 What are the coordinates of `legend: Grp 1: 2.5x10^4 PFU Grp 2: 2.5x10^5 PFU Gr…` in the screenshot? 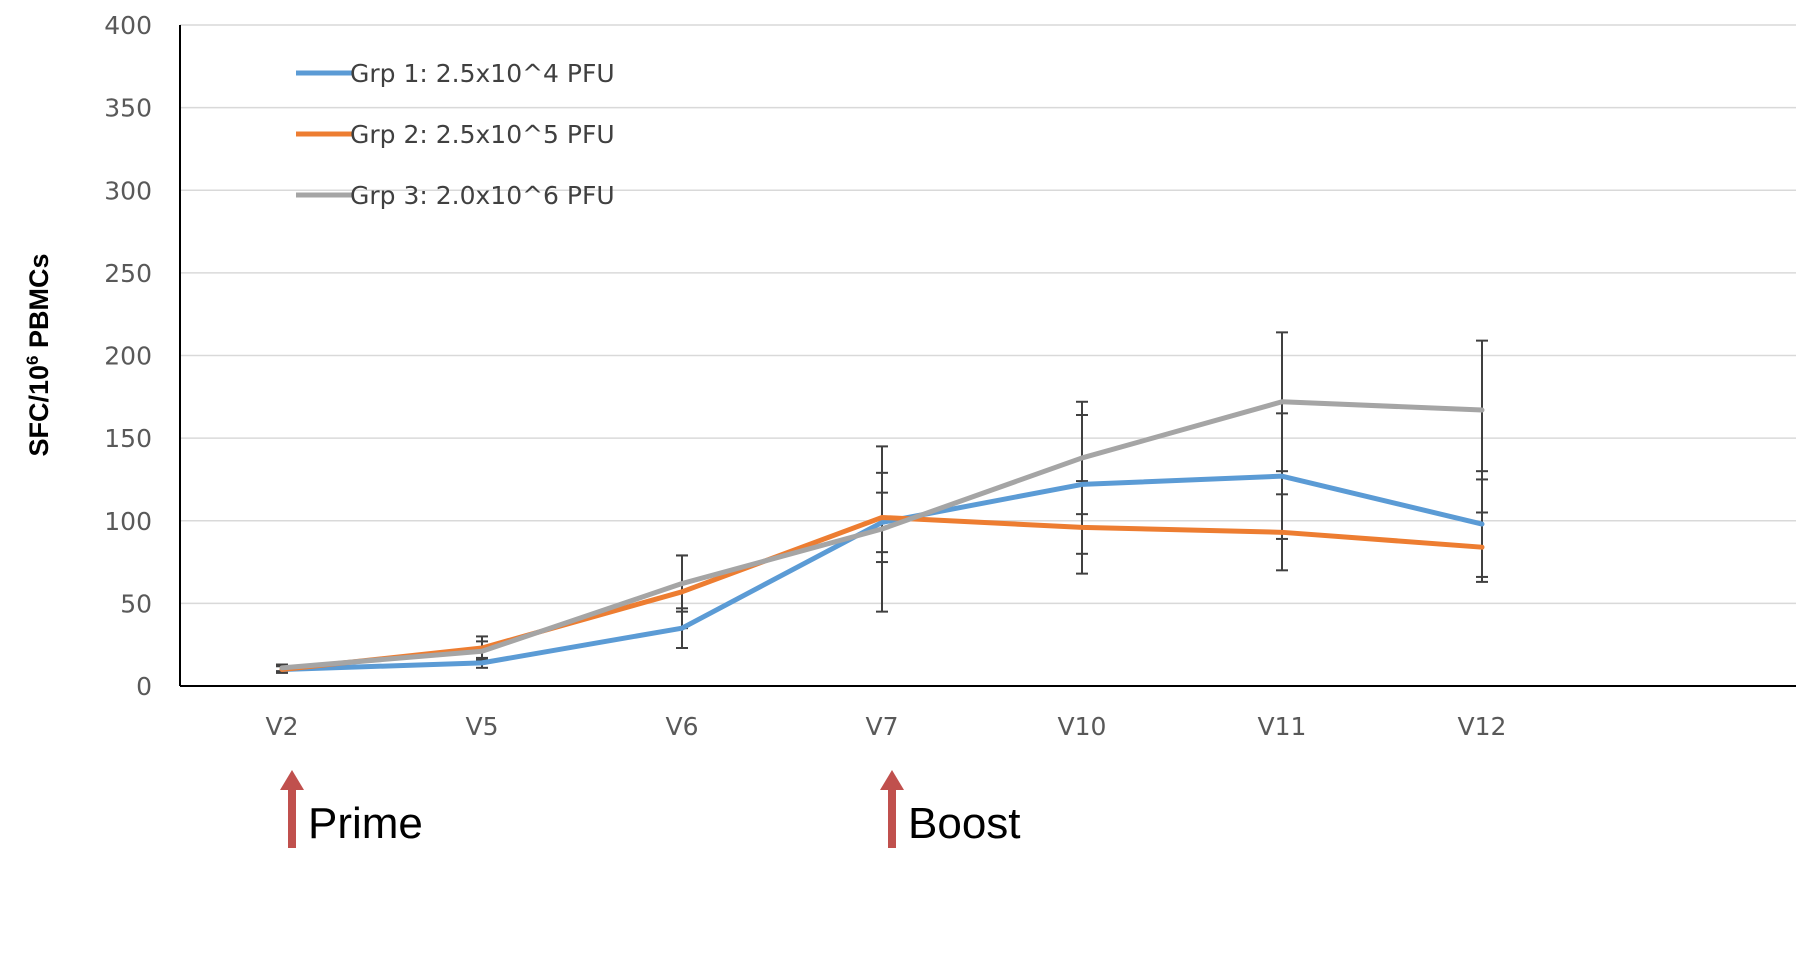 It's located at (455, 134).